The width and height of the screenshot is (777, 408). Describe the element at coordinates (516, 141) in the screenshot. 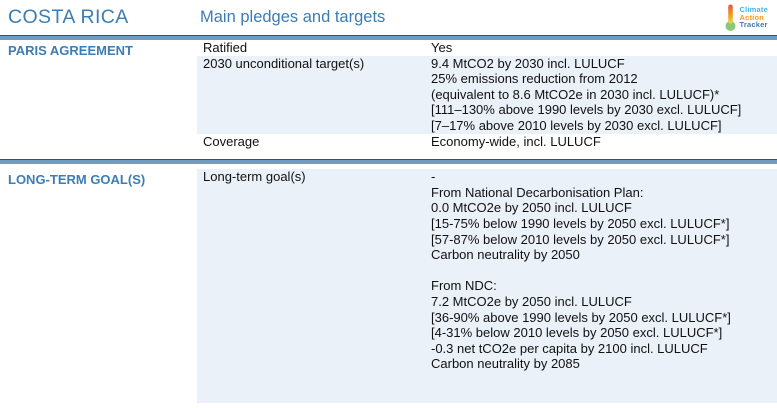

I see `value-line: Economy-wide, incl. LULUCF` at that location.